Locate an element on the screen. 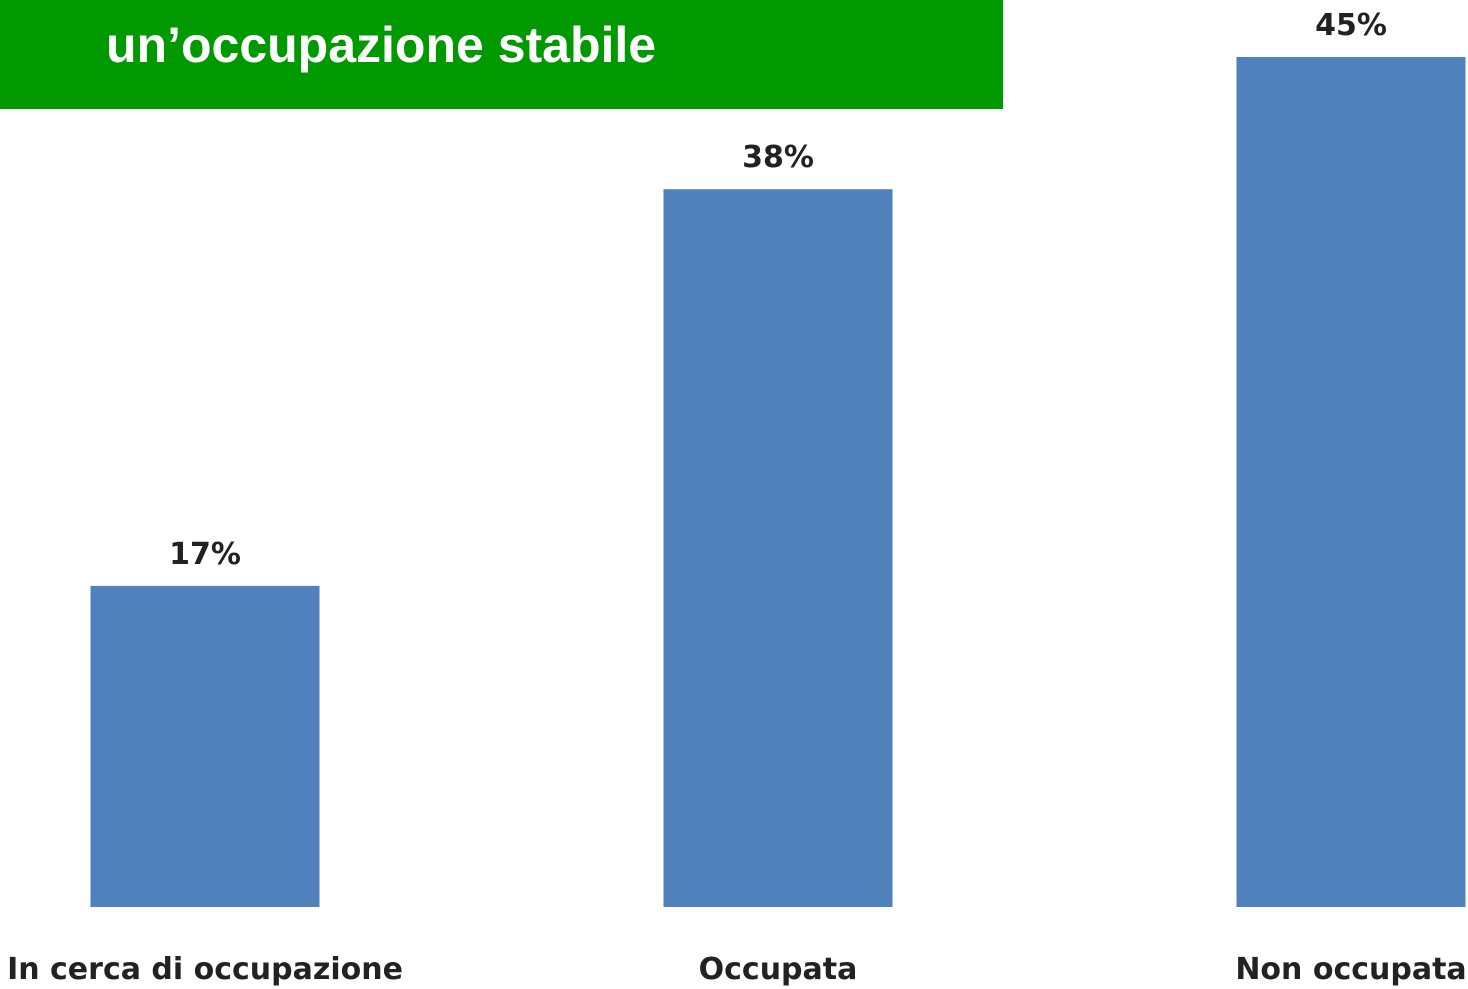 The width and height of the screenshot is (1468, 989). value-label: 17% is located at coordinates (205, 554).